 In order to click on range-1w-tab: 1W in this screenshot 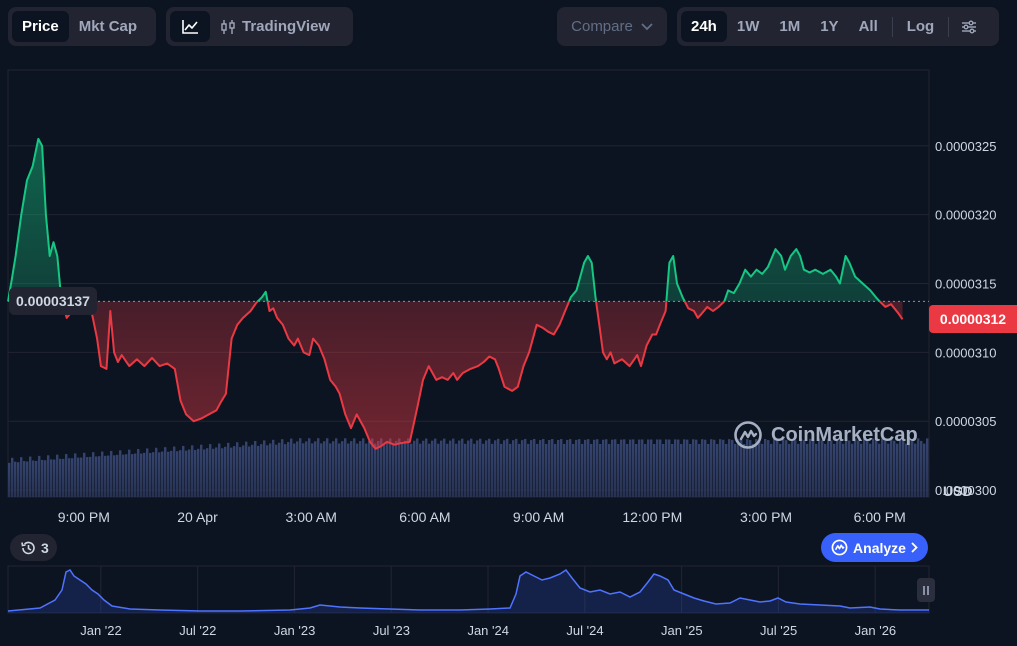, I will do `click(748, 26)`.